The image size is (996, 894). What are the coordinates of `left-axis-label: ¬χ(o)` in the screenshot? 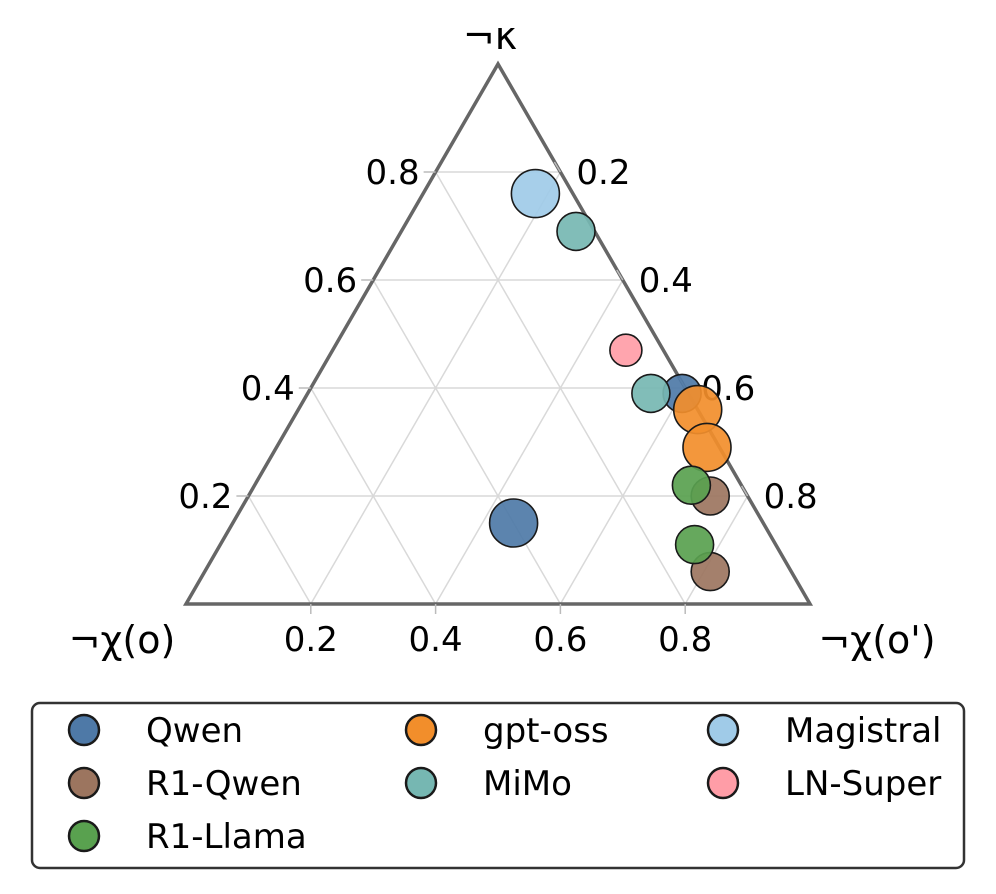 It's located at (122, 640).